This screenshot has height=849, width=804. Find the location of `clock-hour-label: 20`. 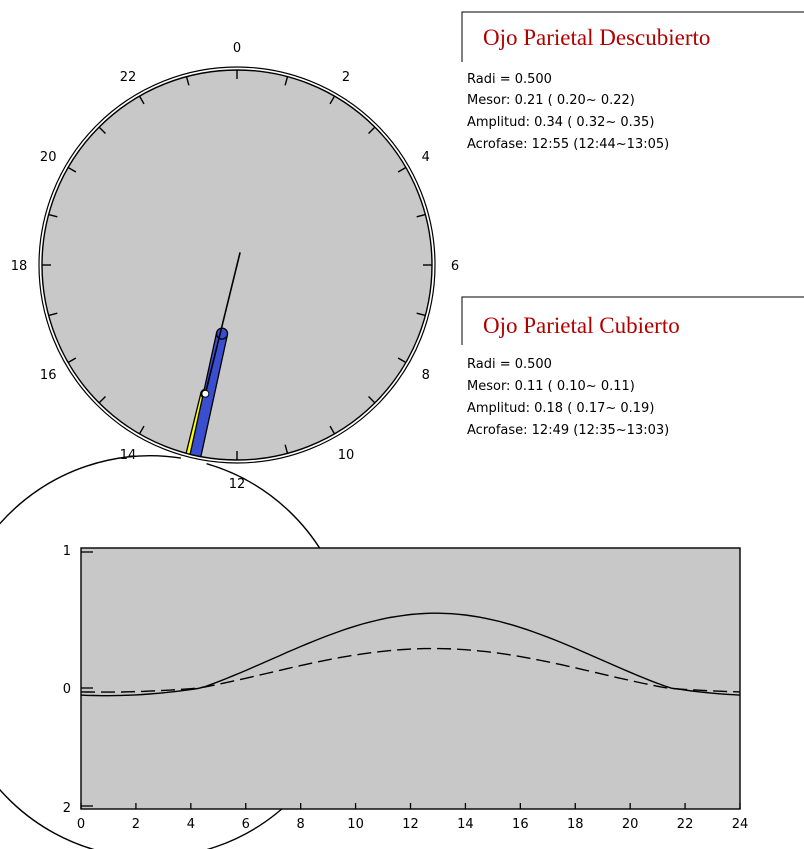

clock-hour-label: 20 is located at coordinates (48, 157).